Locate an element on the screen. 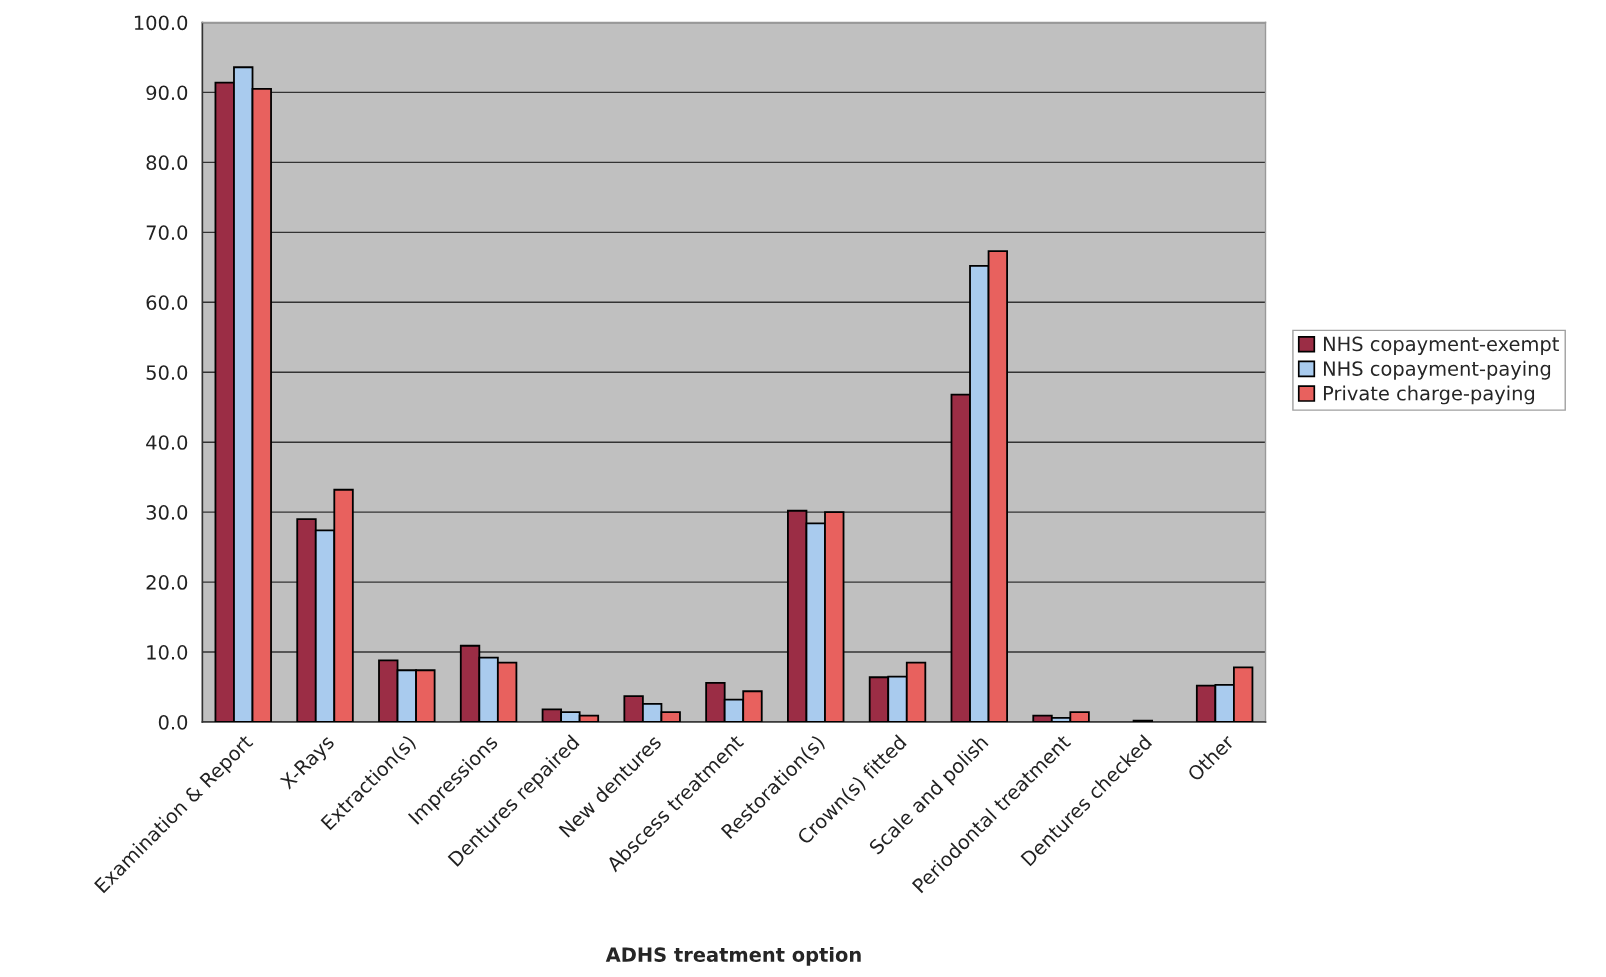 This screenshot has width=1606, height=977. legend-label: Private charge-paying is located at coordinates (1429, 395).